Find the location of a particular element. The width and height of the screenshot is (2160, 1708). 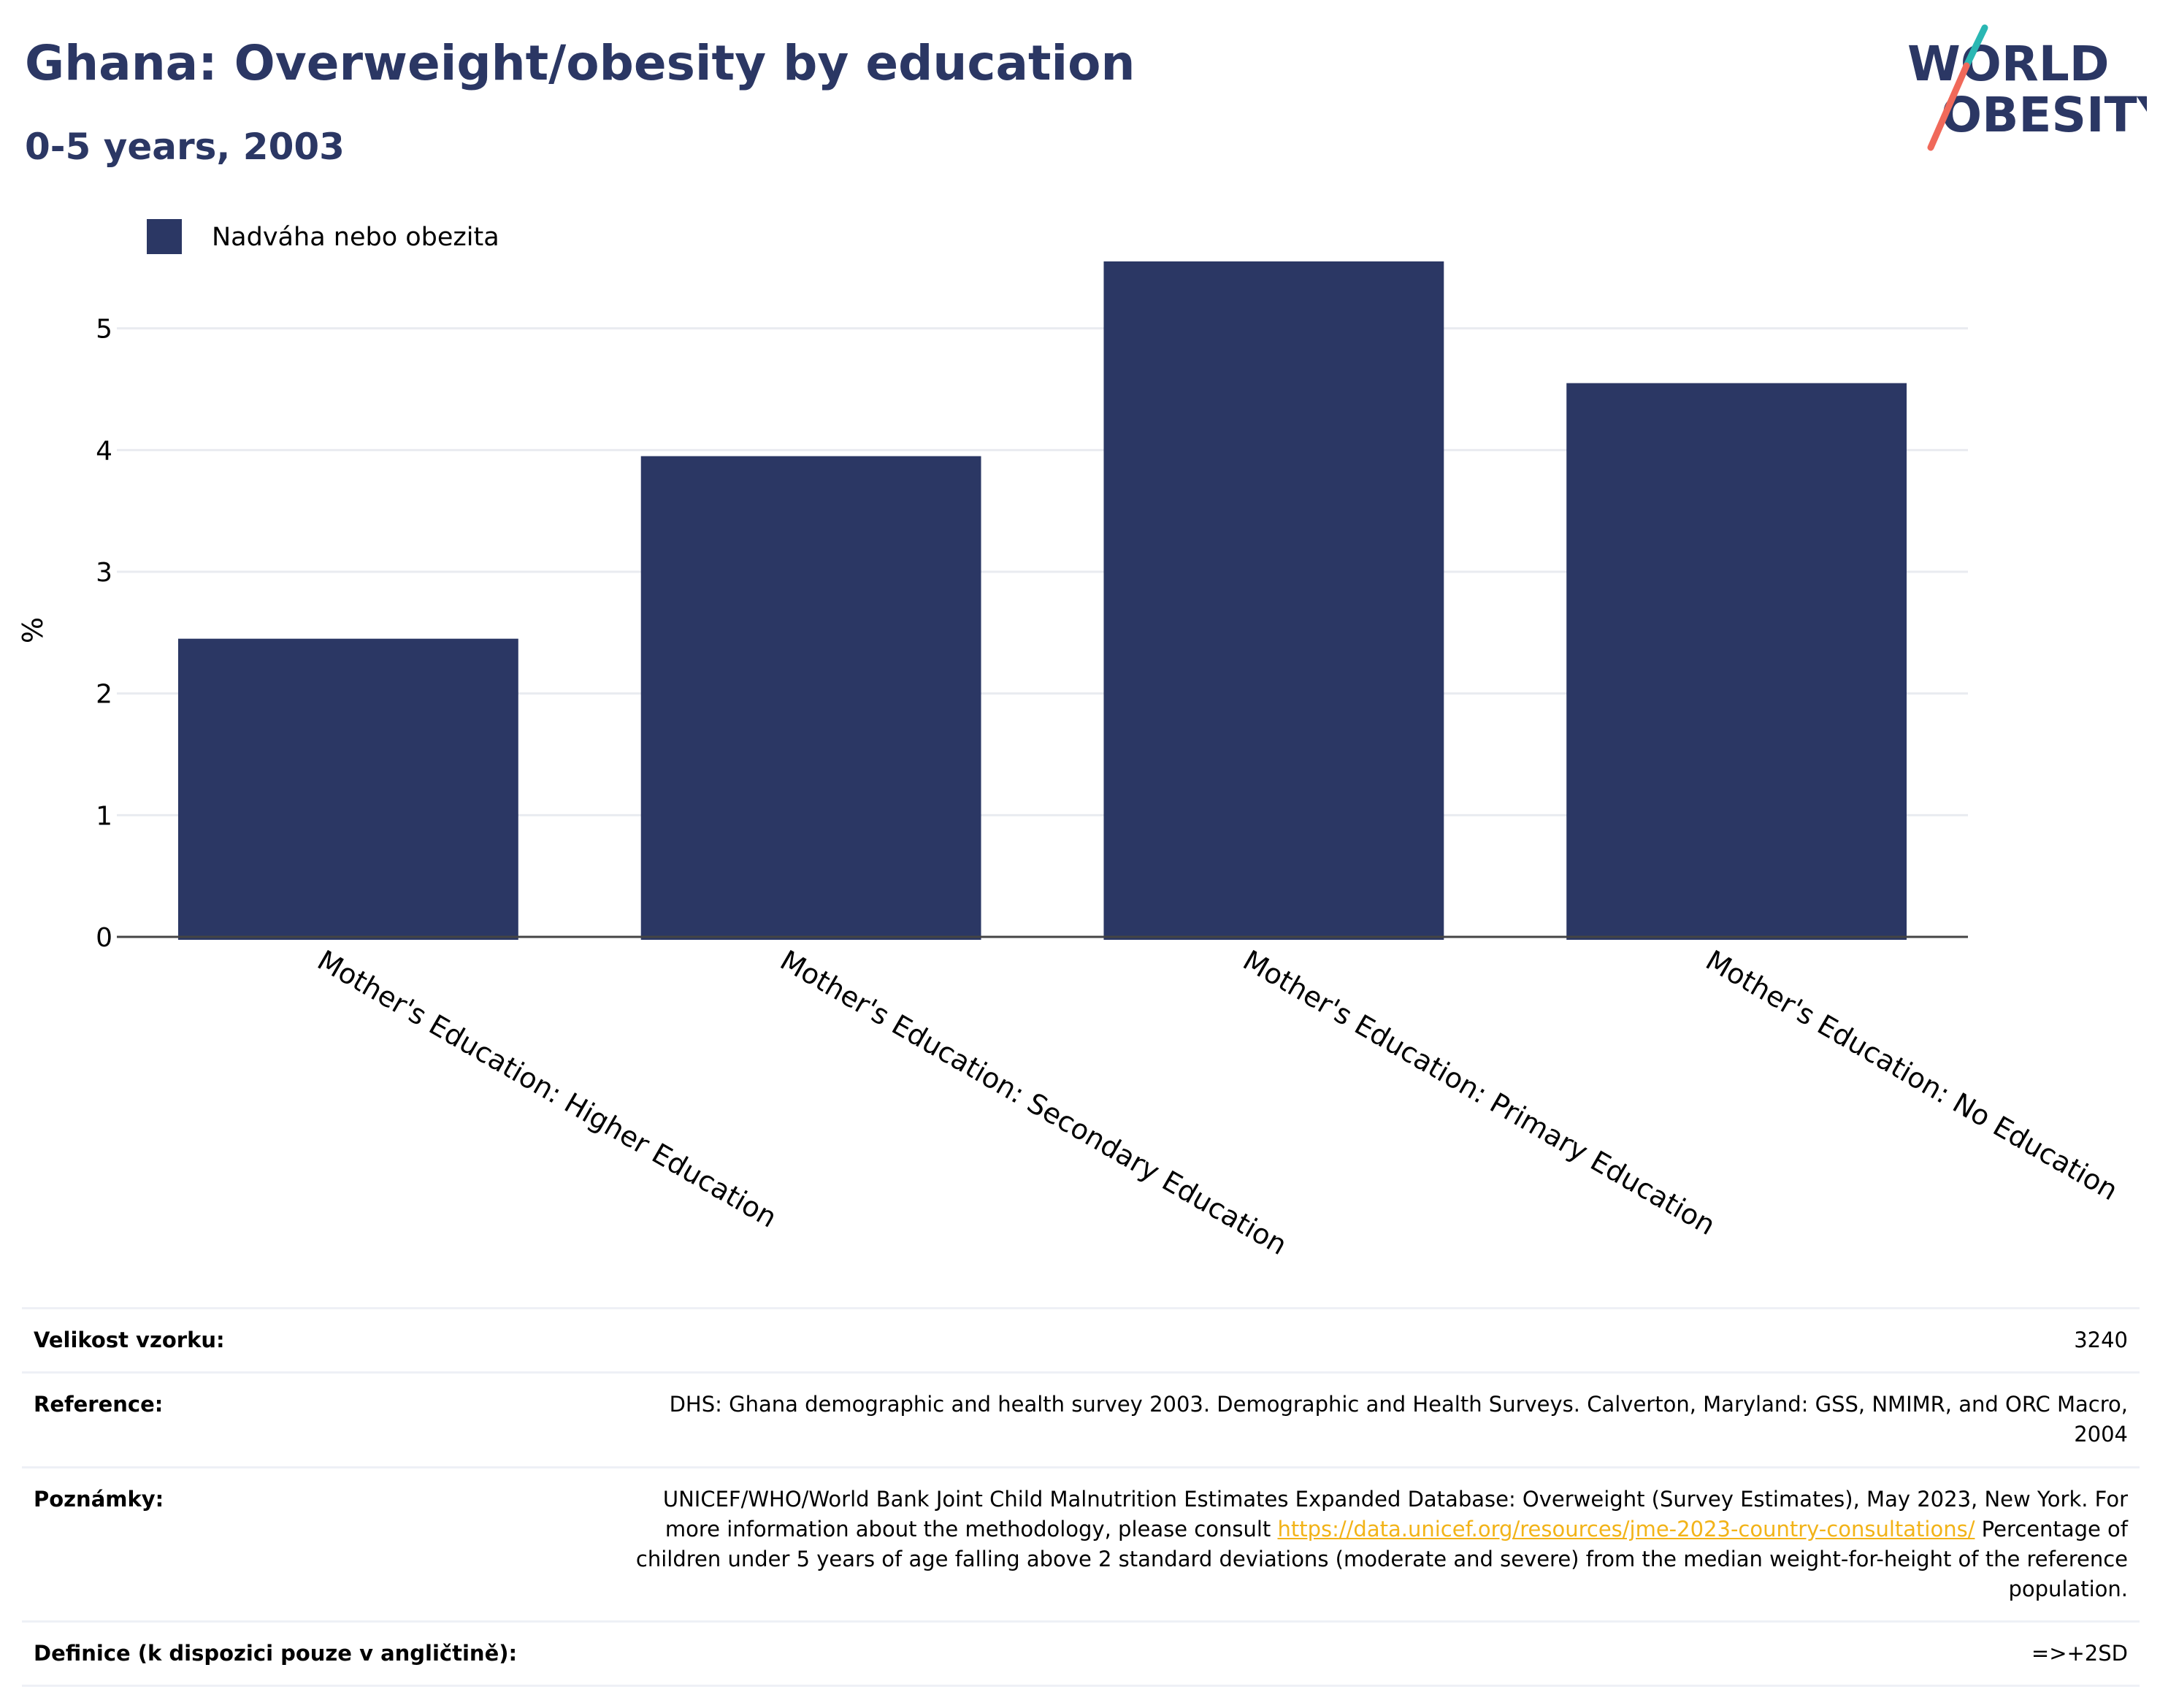

logo-coral-stroke is located at coordinates (1948, 106).